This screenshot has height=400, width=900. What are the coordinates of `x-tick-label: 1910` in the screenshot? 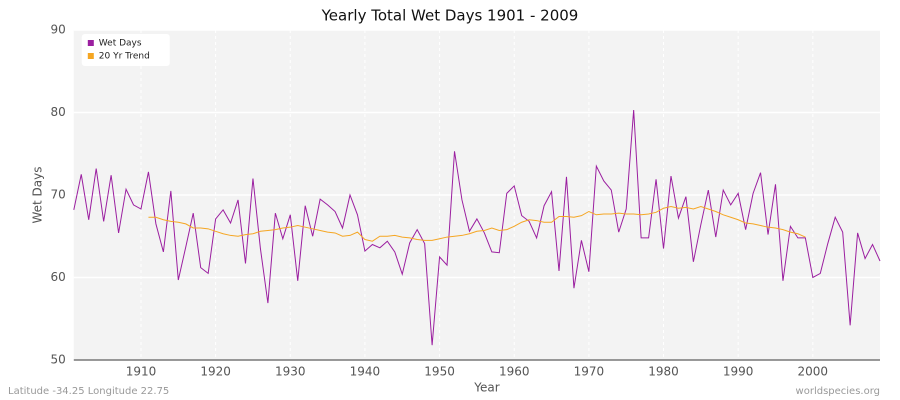 It's located at (141, 372).